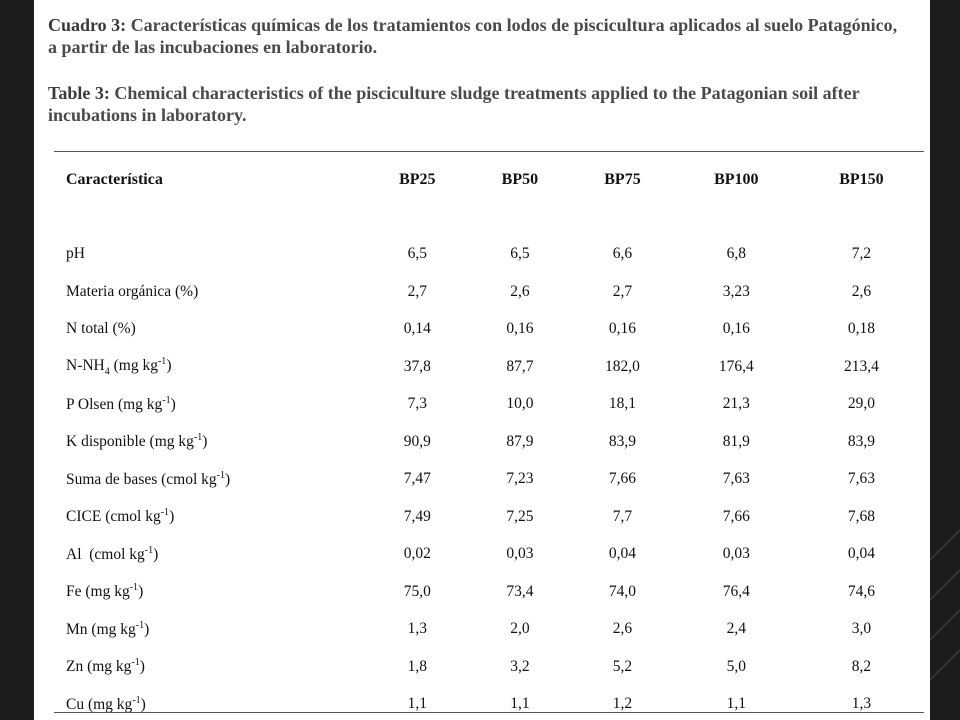  Describe the element at coordinates (861, 329) in the screenshot. I see `value-cell: 0,18` at that location.